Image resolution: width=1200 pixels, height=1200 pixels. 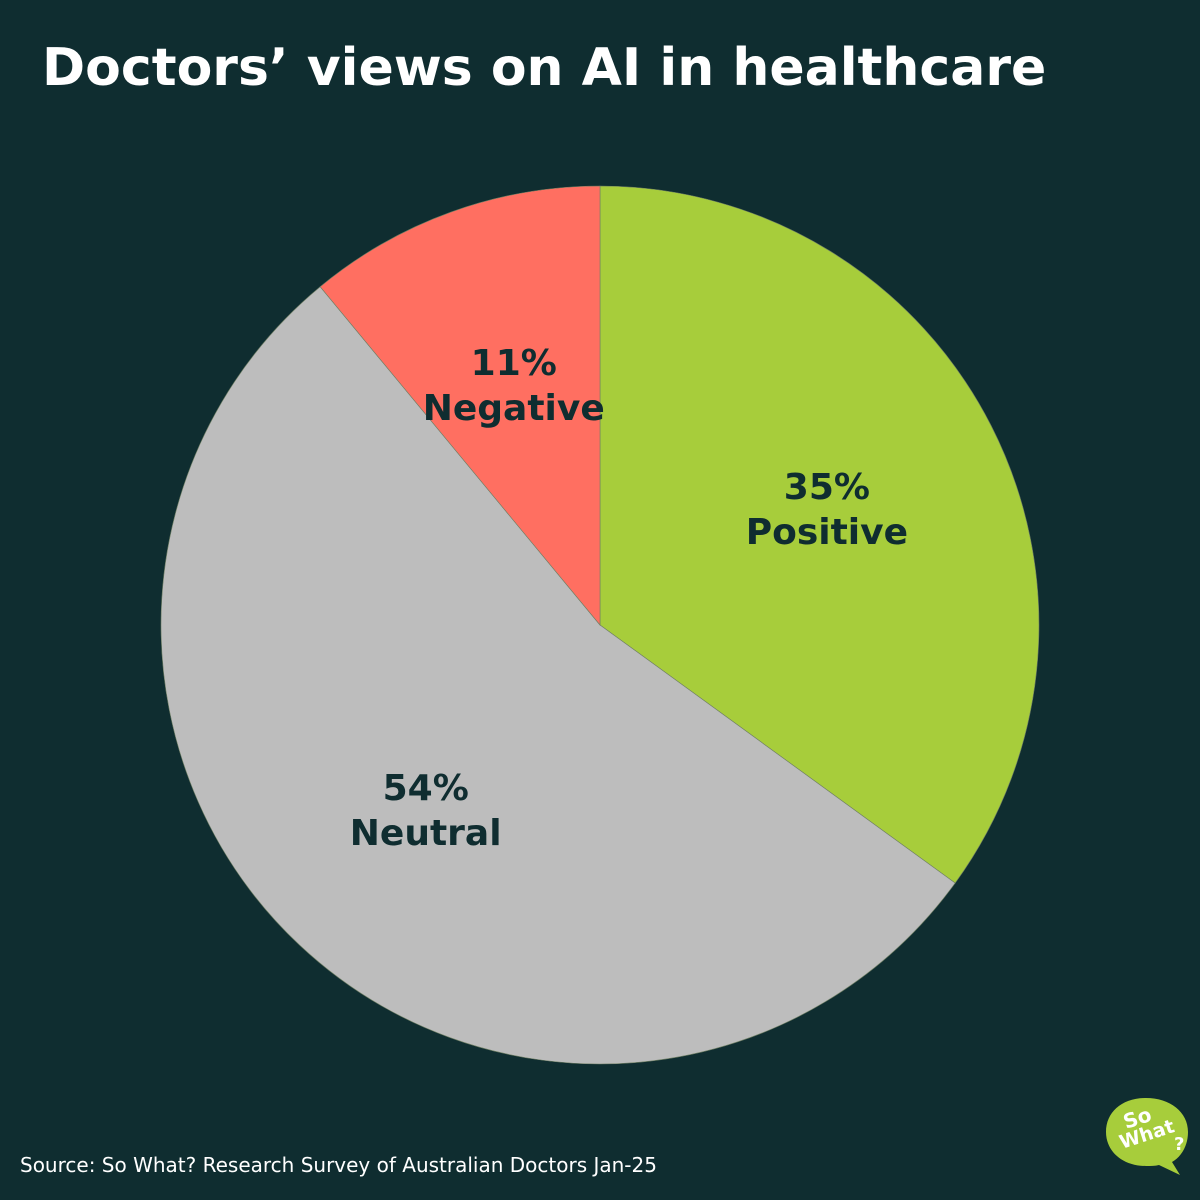 What do you see at coordinates (1179, 1144) in the screenshot?
I see `logo-question-mark: ?` at bounding box center [1179, 1144].